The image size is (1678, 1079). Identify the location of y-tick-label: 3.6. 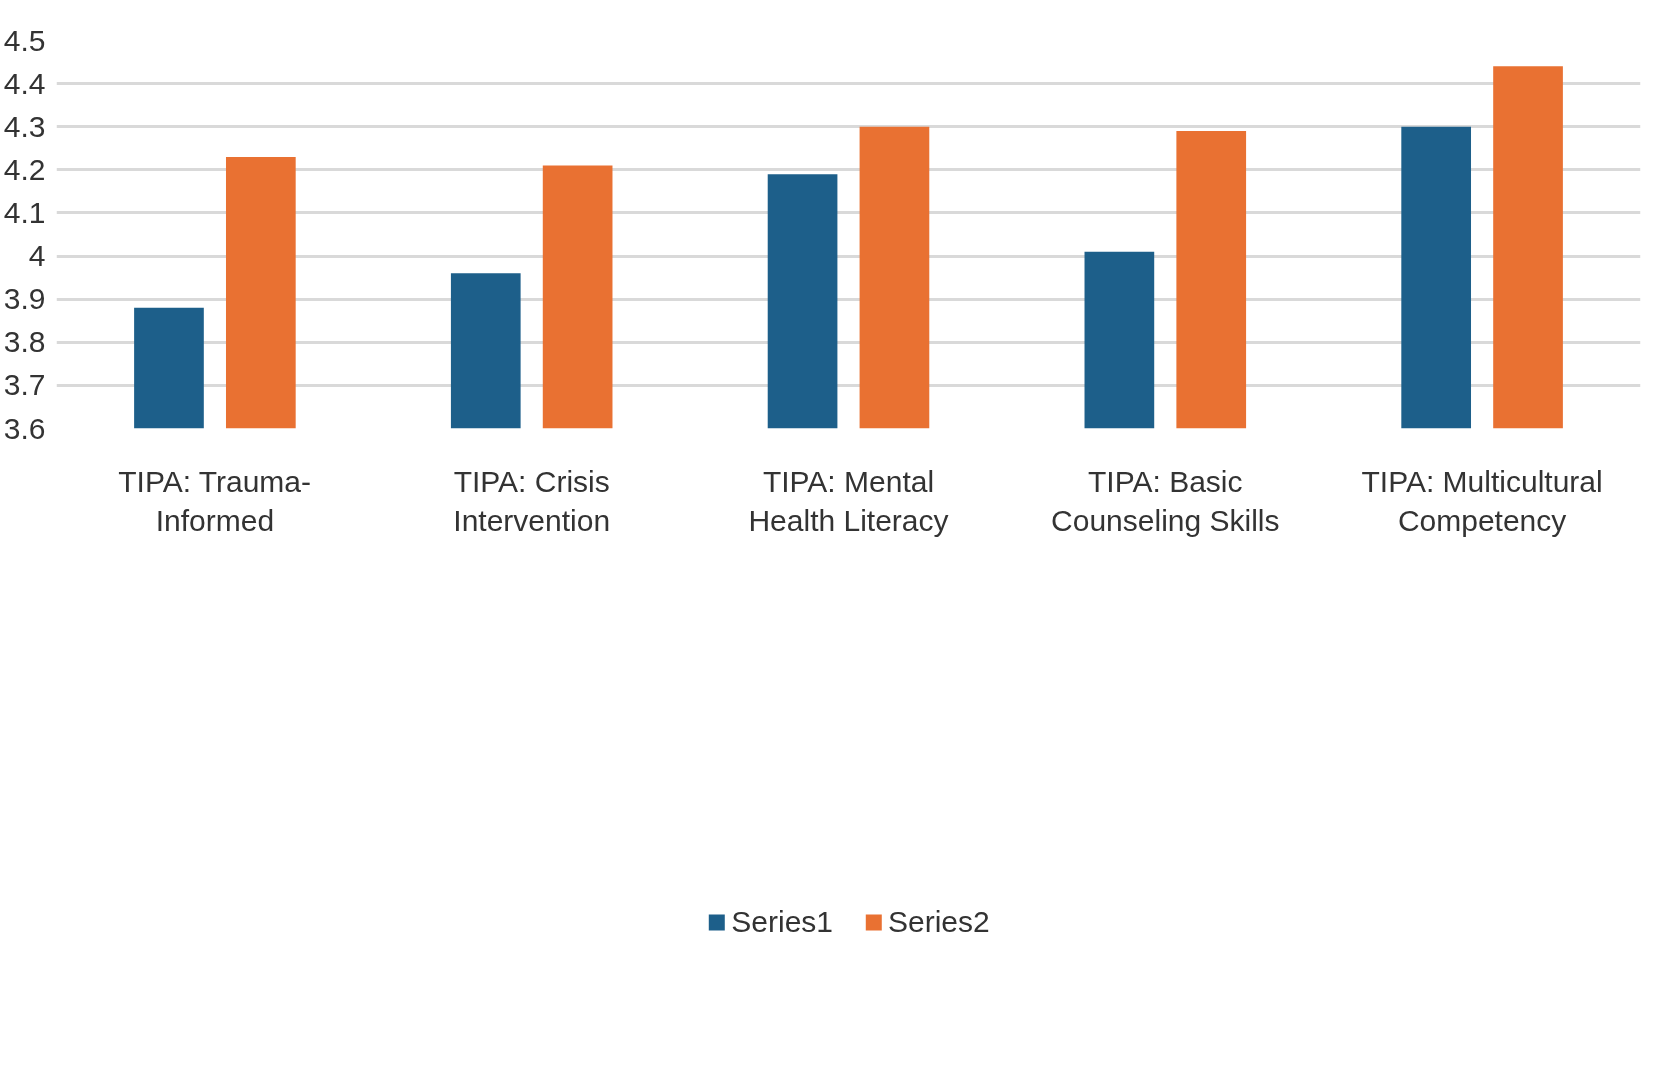
(24, 428).